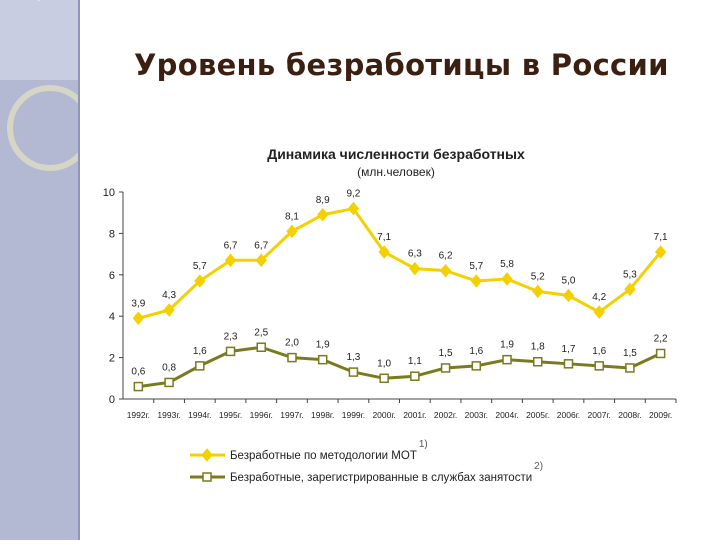 This screenshot has width=720, height=545. I want to click on data-label: 6,7, so click(261, 245).